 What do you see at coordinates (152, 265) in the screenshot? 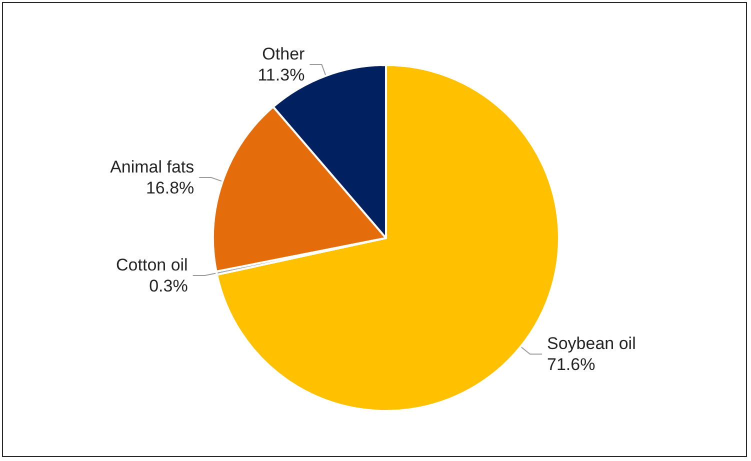
I see `slice-label: Cotton oil` at bounding box center [152, 265].